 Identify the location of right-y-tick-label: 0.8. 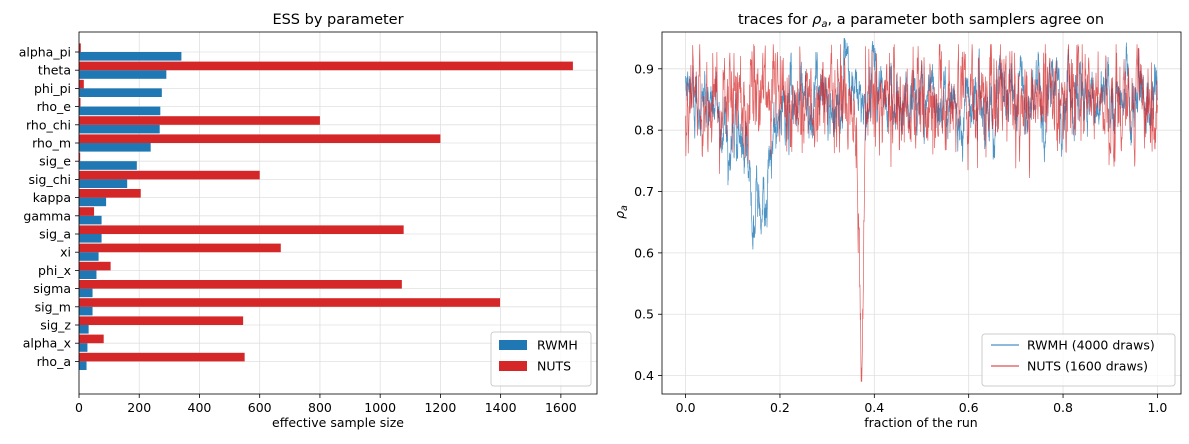
(644, 130).